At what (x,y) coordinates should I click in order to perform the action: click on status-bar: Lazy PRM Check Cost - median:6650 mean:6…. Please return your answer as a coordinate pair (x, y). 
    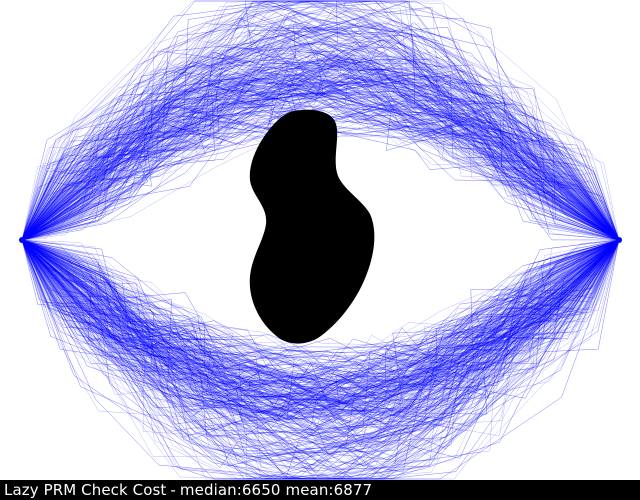
    Looking at the image, I should click on (320, 490).